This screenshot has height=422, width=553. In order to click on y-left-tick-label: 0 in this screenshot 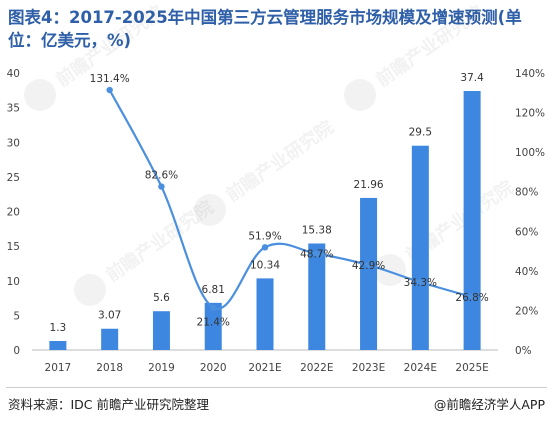, I will do `click(16, 351)`.